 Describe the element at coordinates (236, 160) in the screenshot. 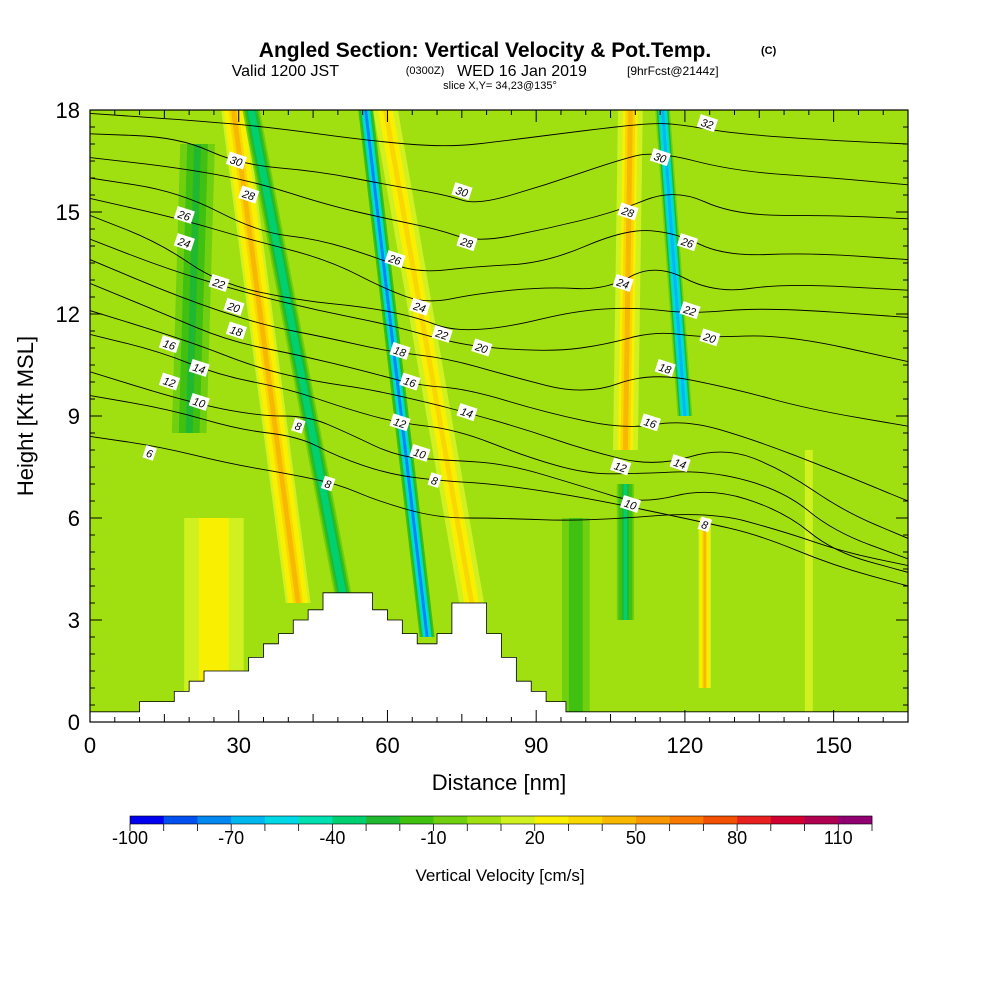

I see `contour-label: 30` at that location.